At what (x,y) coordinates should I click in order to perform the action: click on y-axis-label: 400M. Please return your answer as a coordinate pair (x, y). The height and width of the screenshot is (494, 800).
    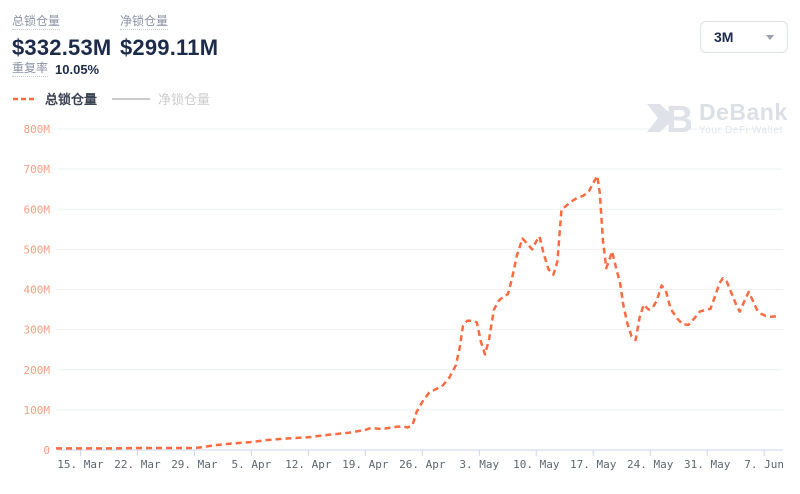
    Looking at the image, I should click on (37, 290).